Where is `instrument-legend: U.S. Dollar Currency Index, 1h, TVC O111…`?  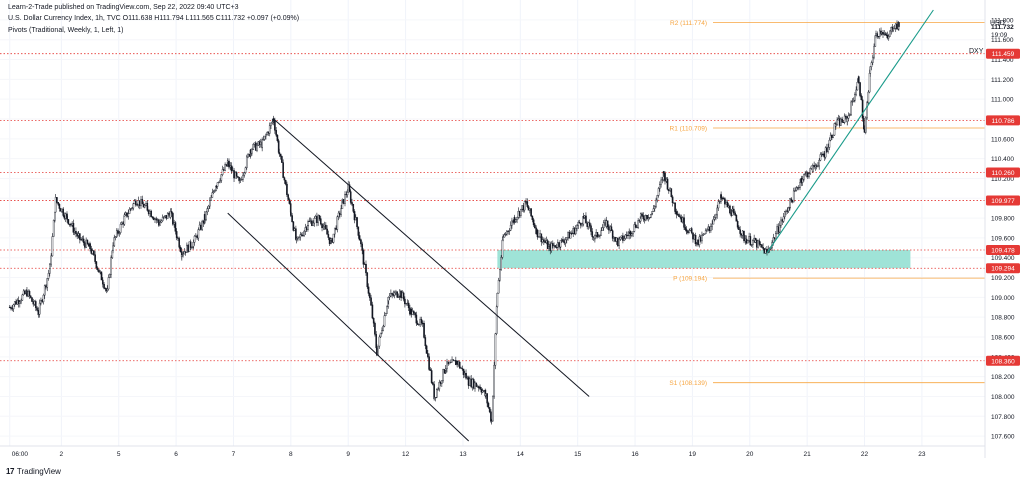 instrument-legend: U.S. Dollar Currency Index, 1h, TVC O111… is located at coordinates (154, 18).